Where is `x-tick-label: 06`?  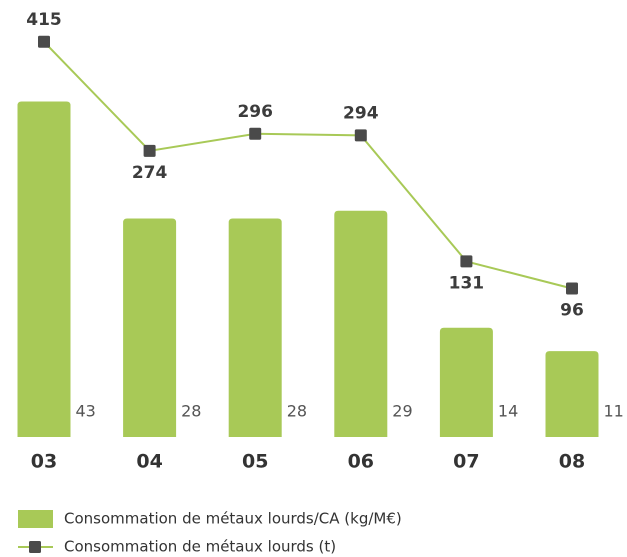
x-tick-label: 06 is located at coordinates (361, 462).